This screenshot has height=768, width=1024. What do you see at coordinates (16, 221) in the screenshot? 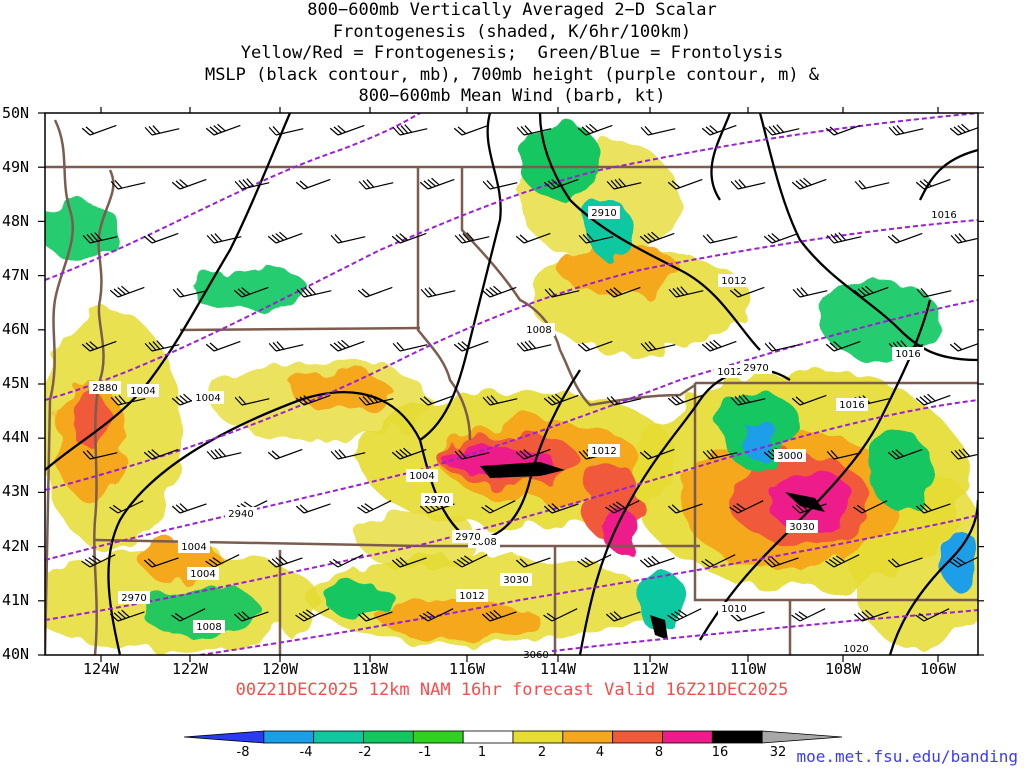
I see `lat-label: 48N` at bounding box center [16, 221].